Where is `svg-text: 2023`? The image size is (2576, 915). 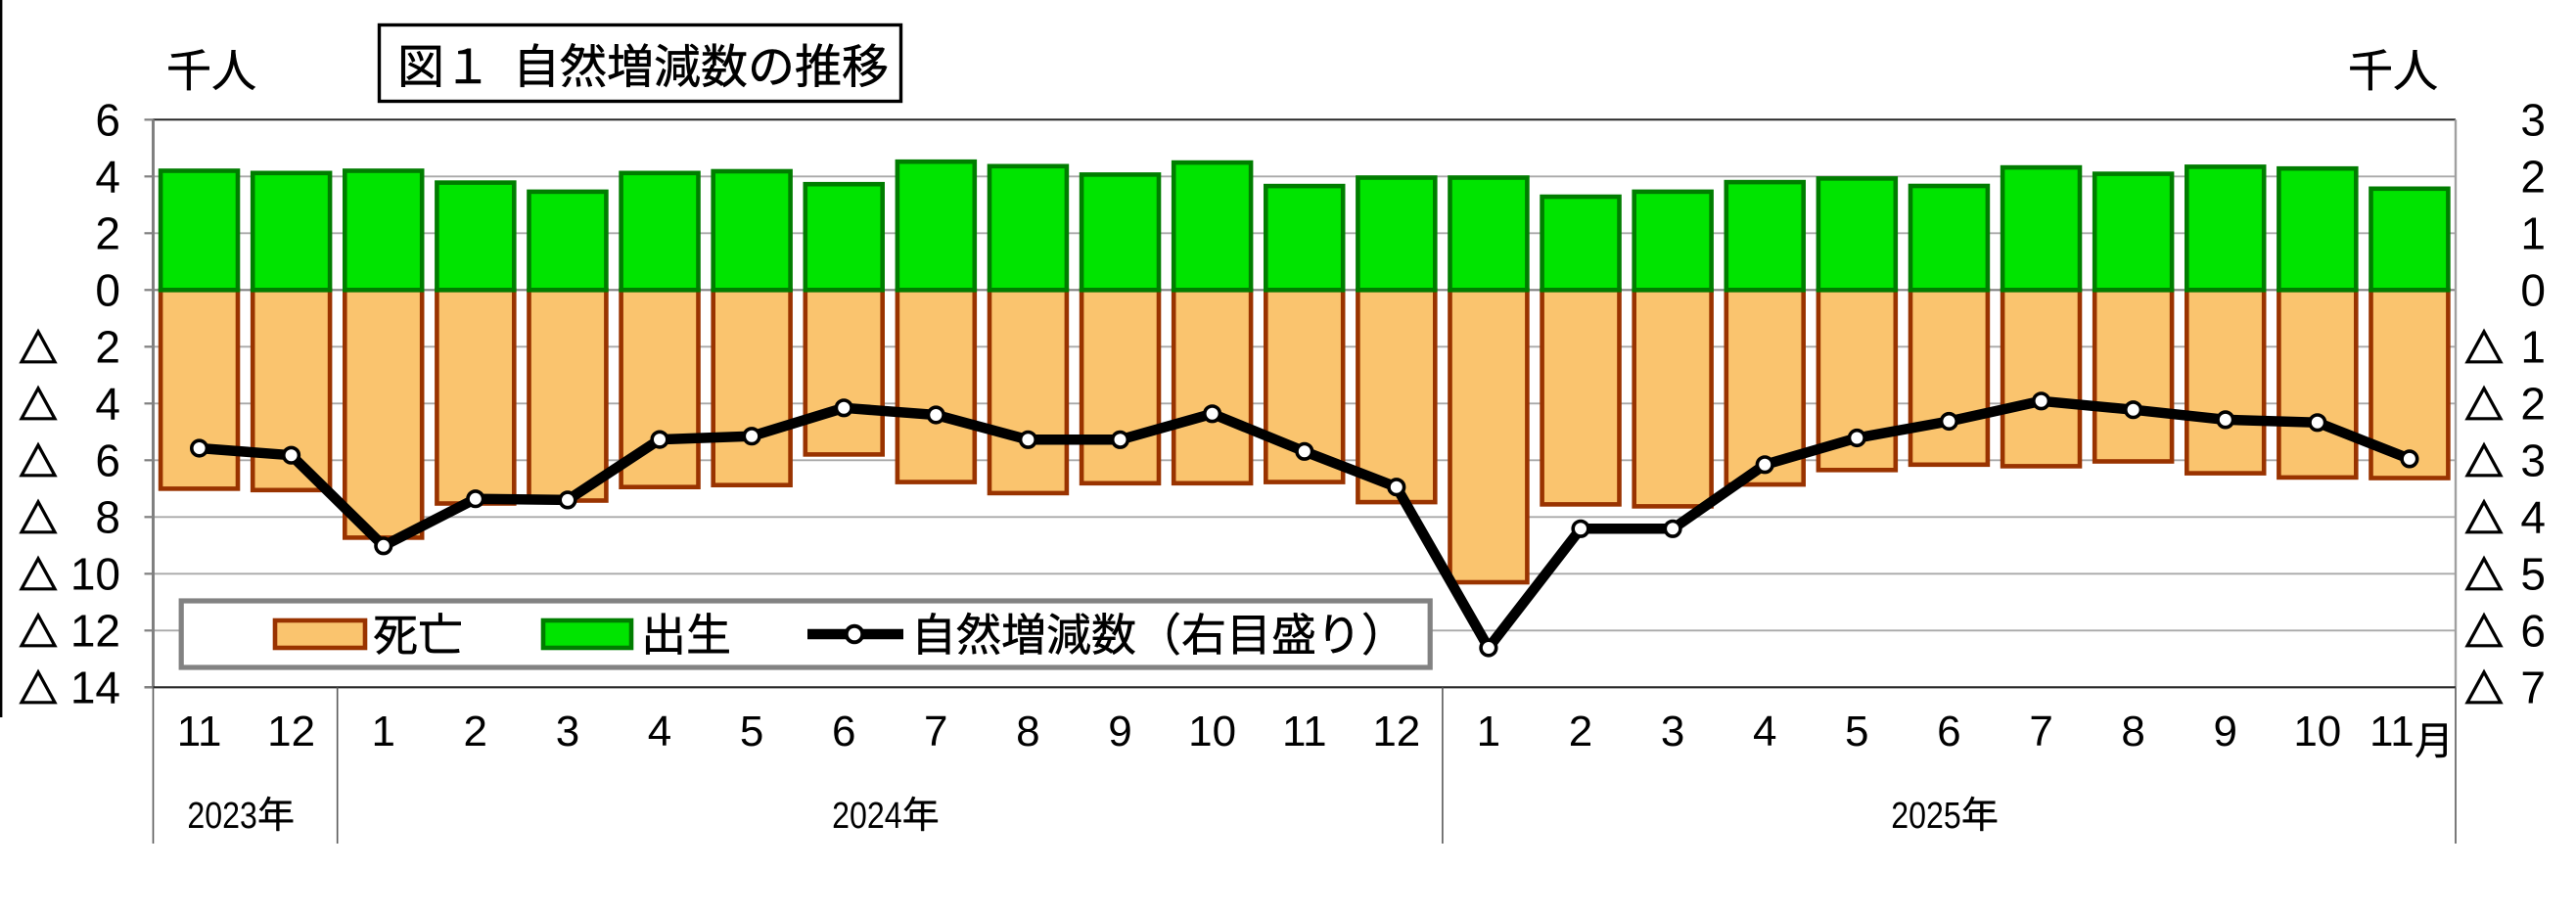
svg-text: 2023 is located at coordinates (222, 816).